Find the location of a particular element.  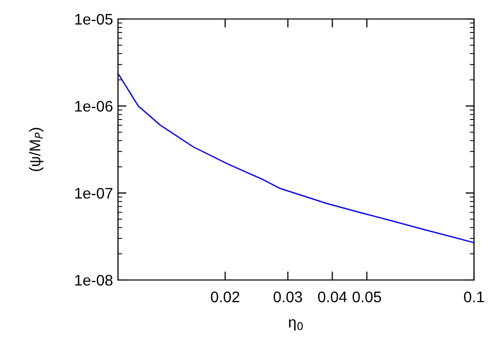

y-tick-label: 1e-07 is located at coordinates (93, 193).